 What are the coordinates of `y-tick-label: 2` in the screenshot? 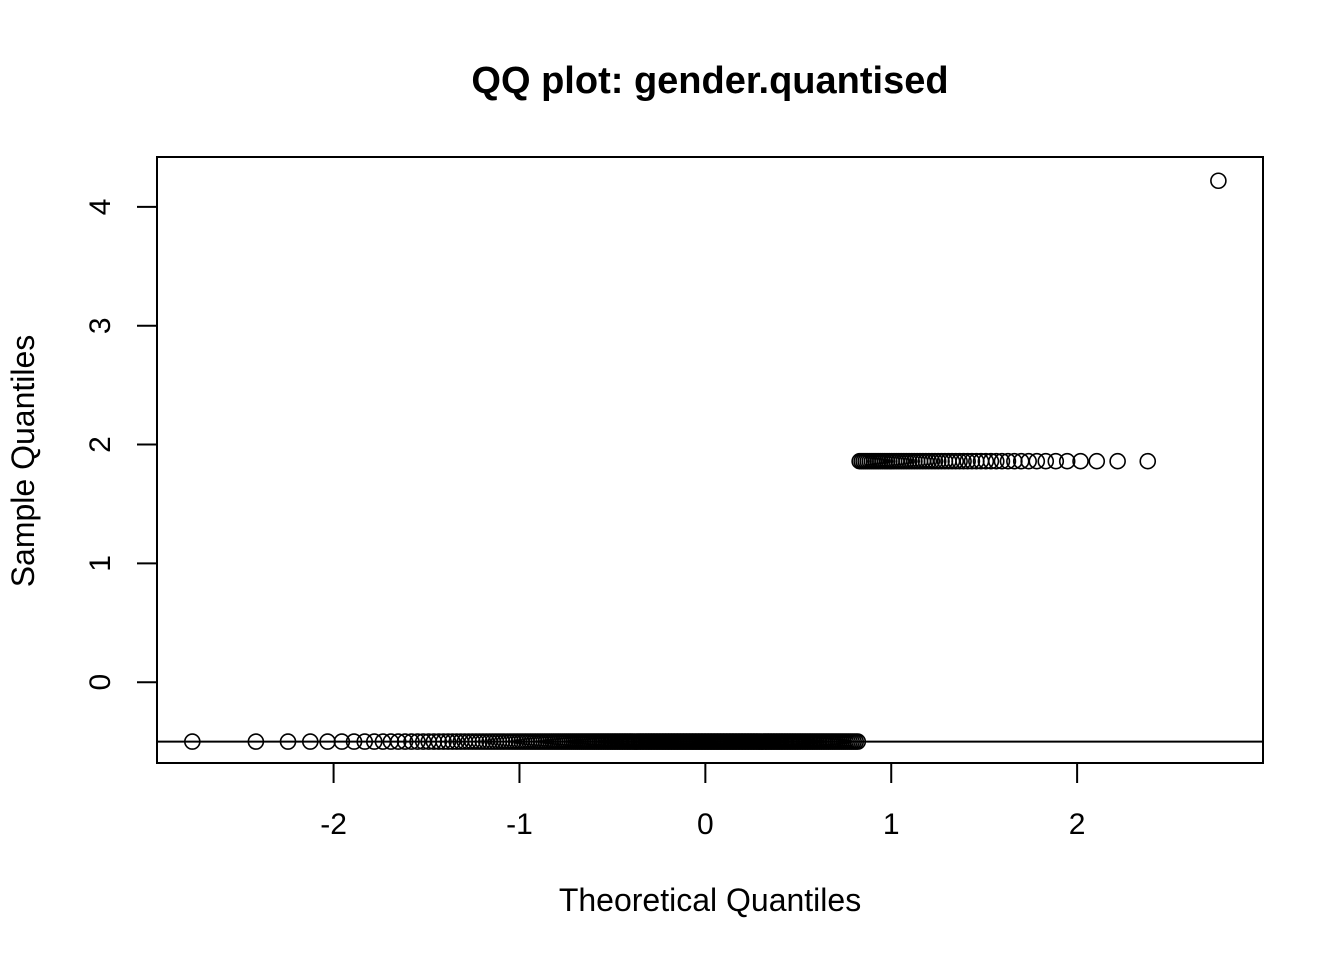 It's located at (100, 444).